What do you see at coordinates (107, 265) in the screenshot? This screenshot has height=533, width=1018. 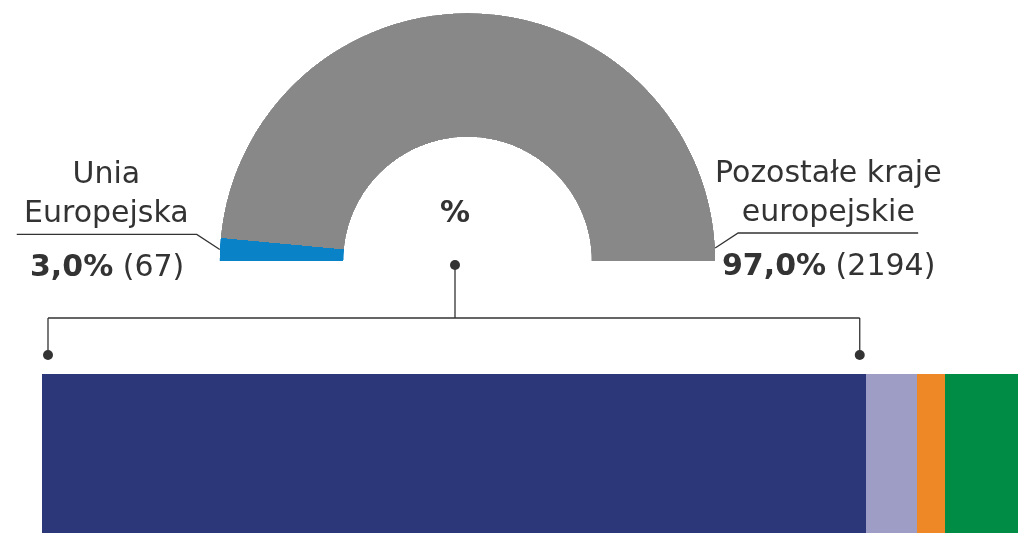 I see `data-label: 3,0% (67)` at bounding box center [107, 265].